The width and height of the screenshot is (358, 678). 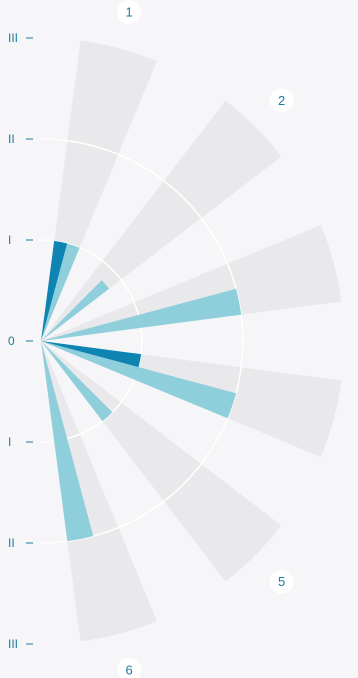 I want to click on label-text: 6, so click(x=128, y=669).